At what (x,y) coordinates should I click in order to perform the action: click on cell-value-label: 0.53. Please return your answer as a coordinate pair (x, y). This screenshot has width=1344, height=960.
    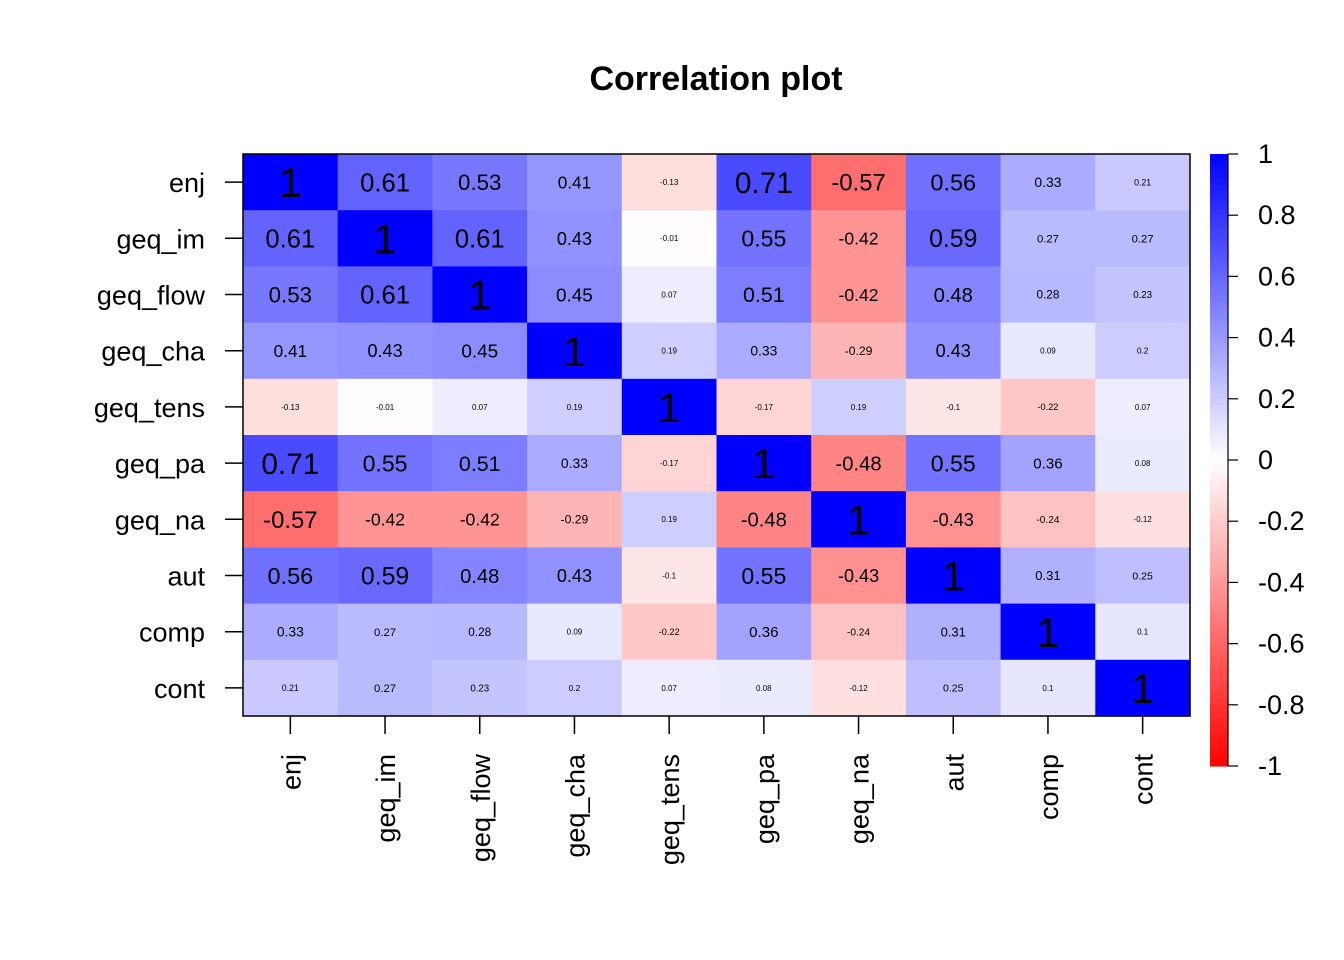
    Looking at the image, I should click on (479, 182).